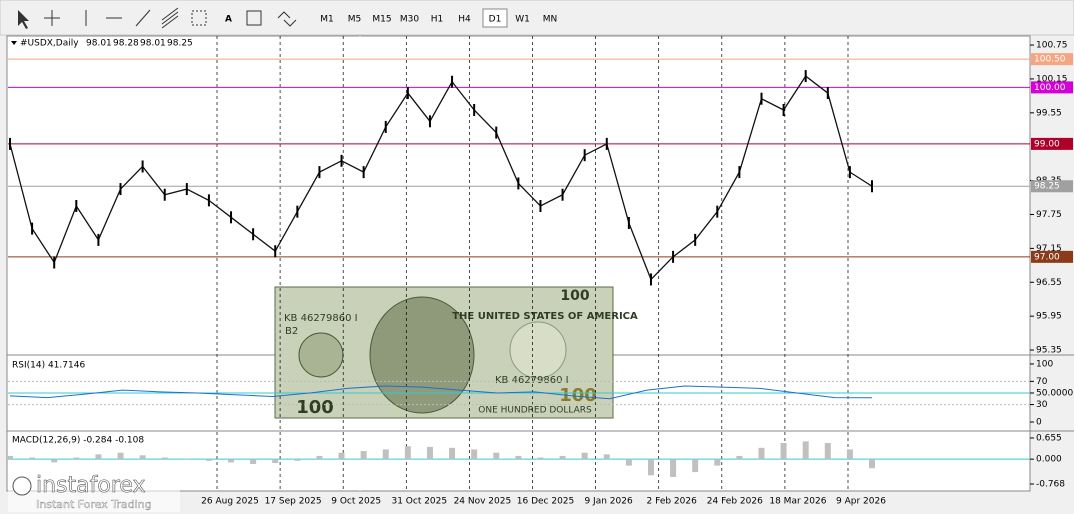  I want to click on timeframe-button: M15, so click(381, 20).